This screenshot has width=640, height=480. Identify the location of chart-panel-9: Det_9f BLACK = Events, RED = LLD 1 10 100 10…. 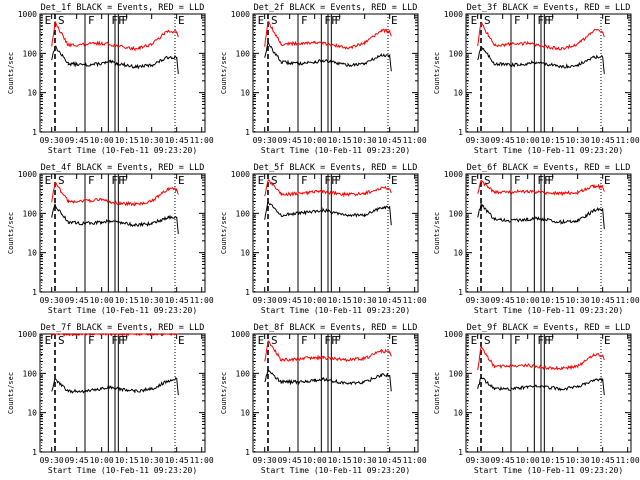
(536, 399).